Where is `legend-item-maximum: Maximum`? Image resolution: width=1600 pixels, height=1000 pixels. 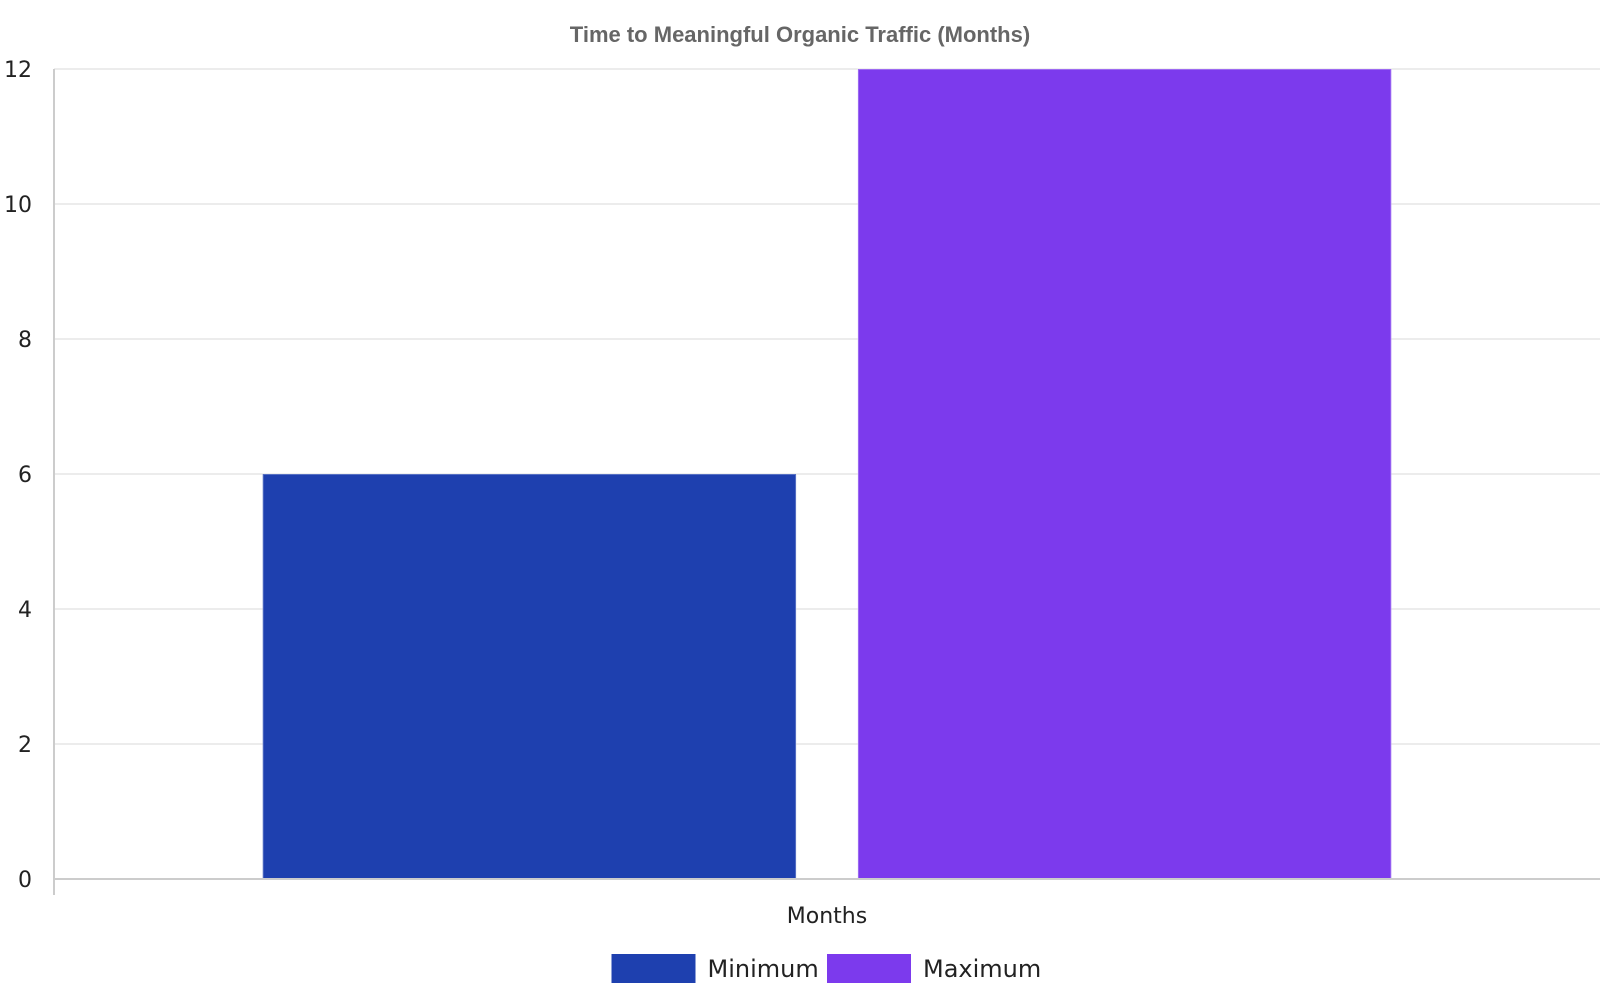
legend-item-maximum: Maximum is located at coordinates (934, 968).